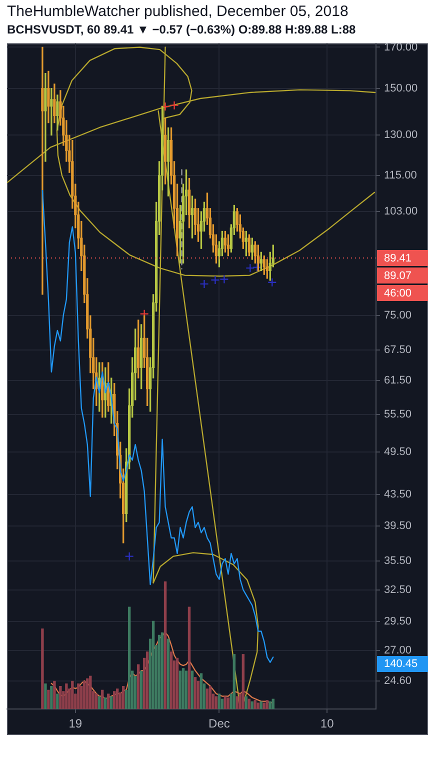 Image resolution: width=428 pixels, height=771 pixels. What do you see at coordinates (398, 380) in the screenshot?
I see `y-tick-label: 61.50` at bounding box center [398, 380].